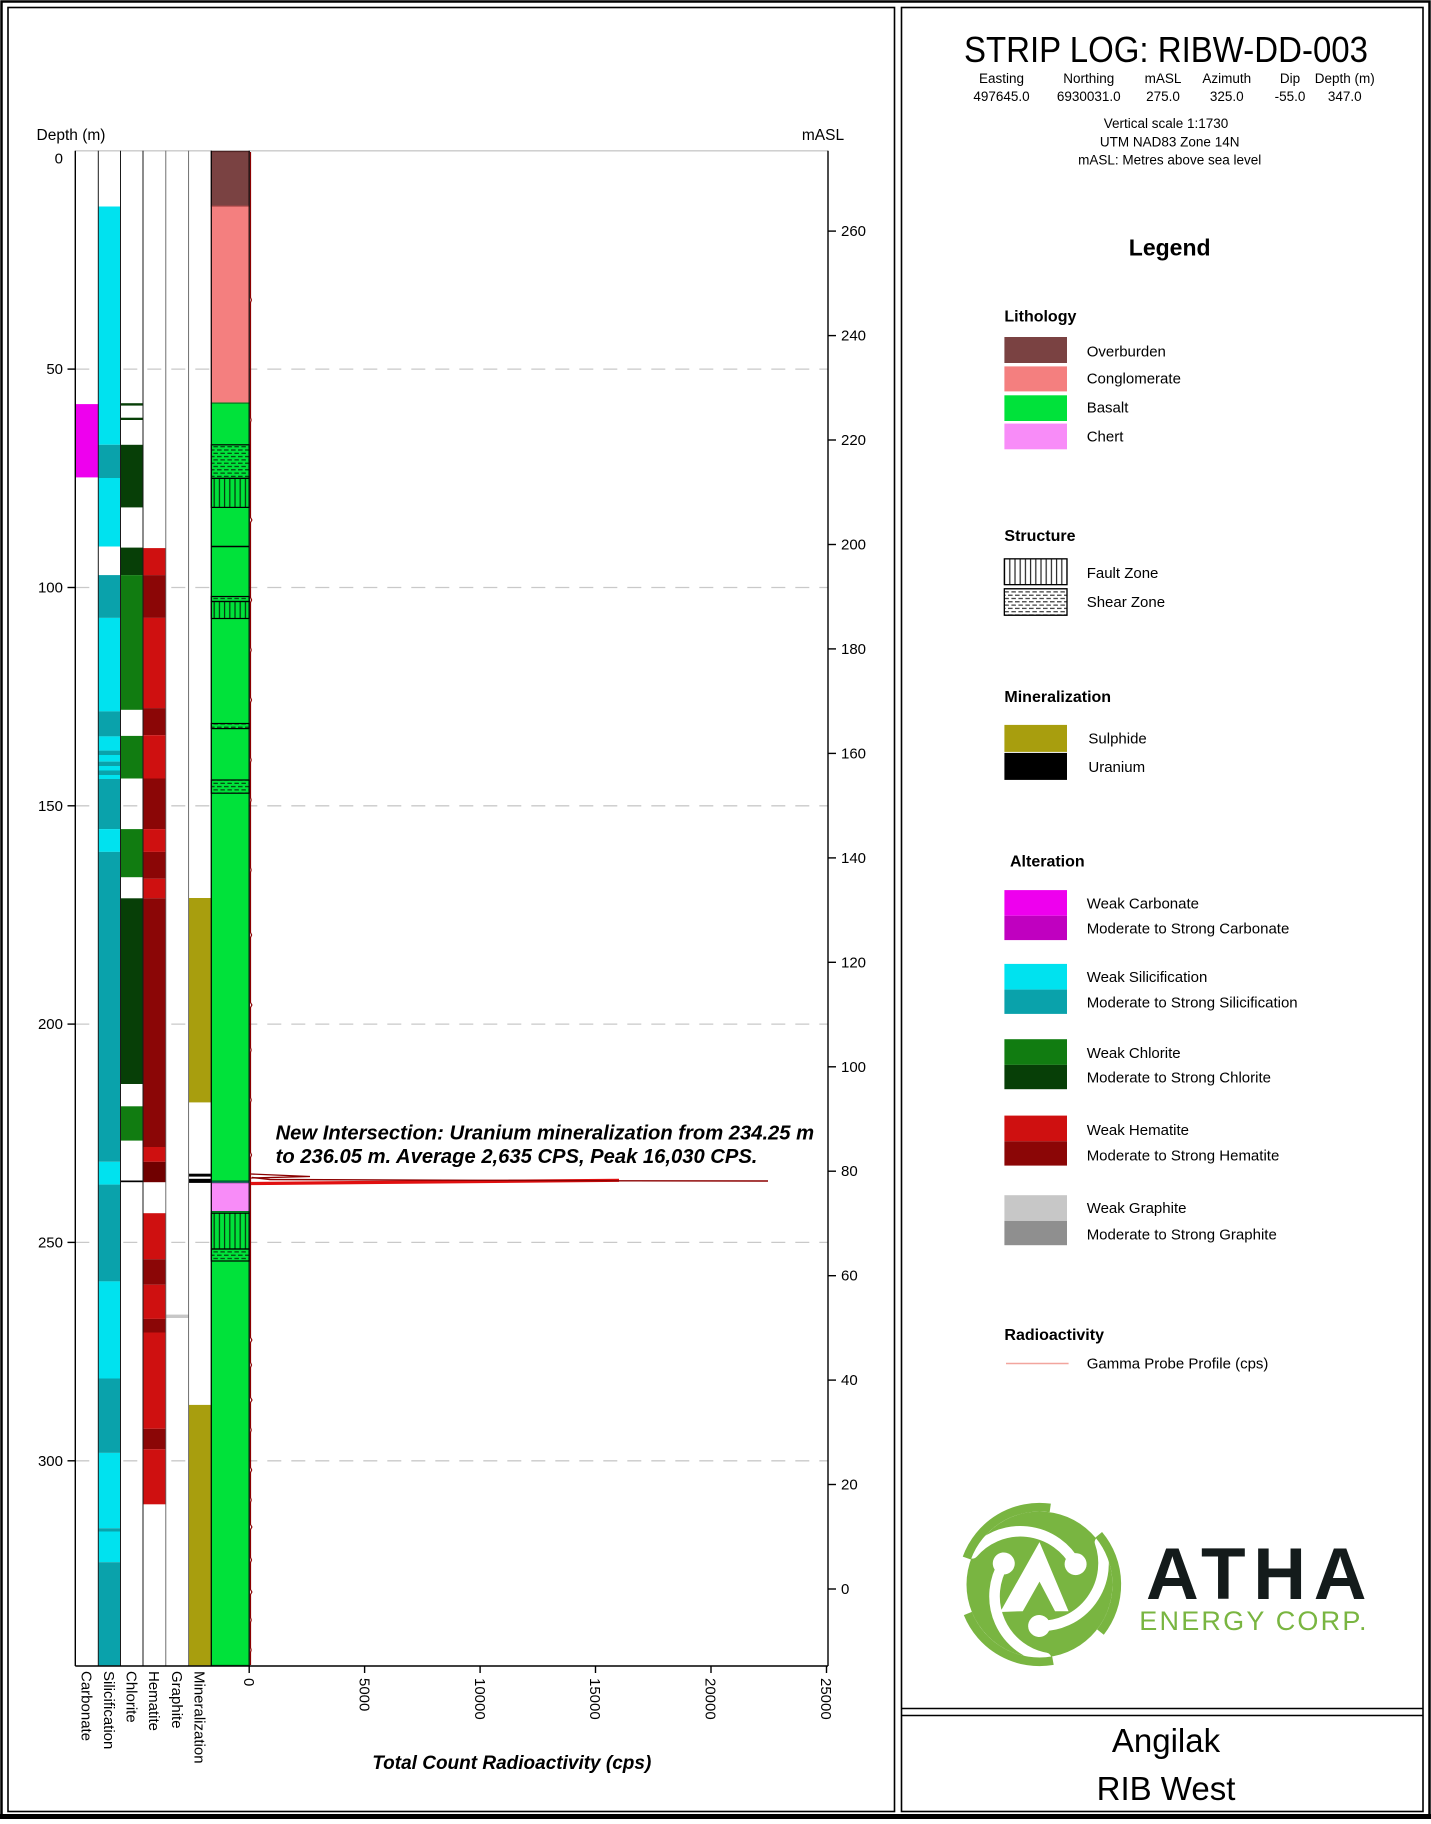 This screenshot has width=1431, height=1824. What do you see at coordinates (1166, 49) in the screenshot?
I see `svg-text: STRIP LOG: RIBW-DD-003` at bounding box center [1166, 49].